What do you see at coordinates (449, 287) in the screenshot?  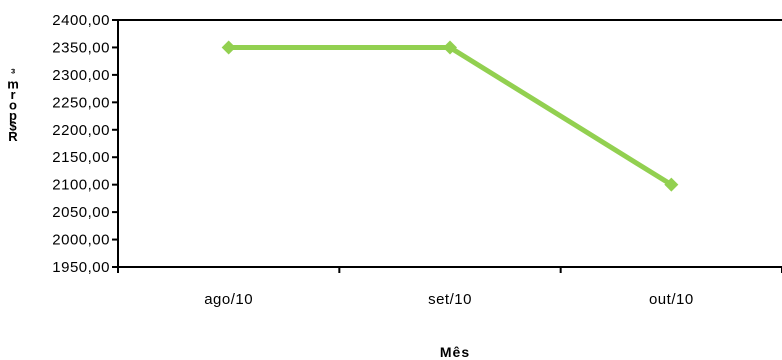 I see `x-axis: ago/10 set/10 out/10` at bounding box center [449, 287].